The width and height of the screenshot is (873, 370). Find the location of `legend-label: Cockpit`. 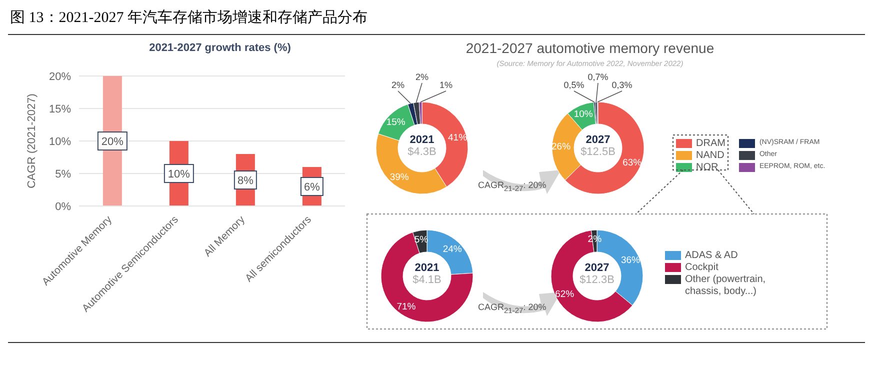

legend-label: Cockpit is located at coordinates (701, 268).